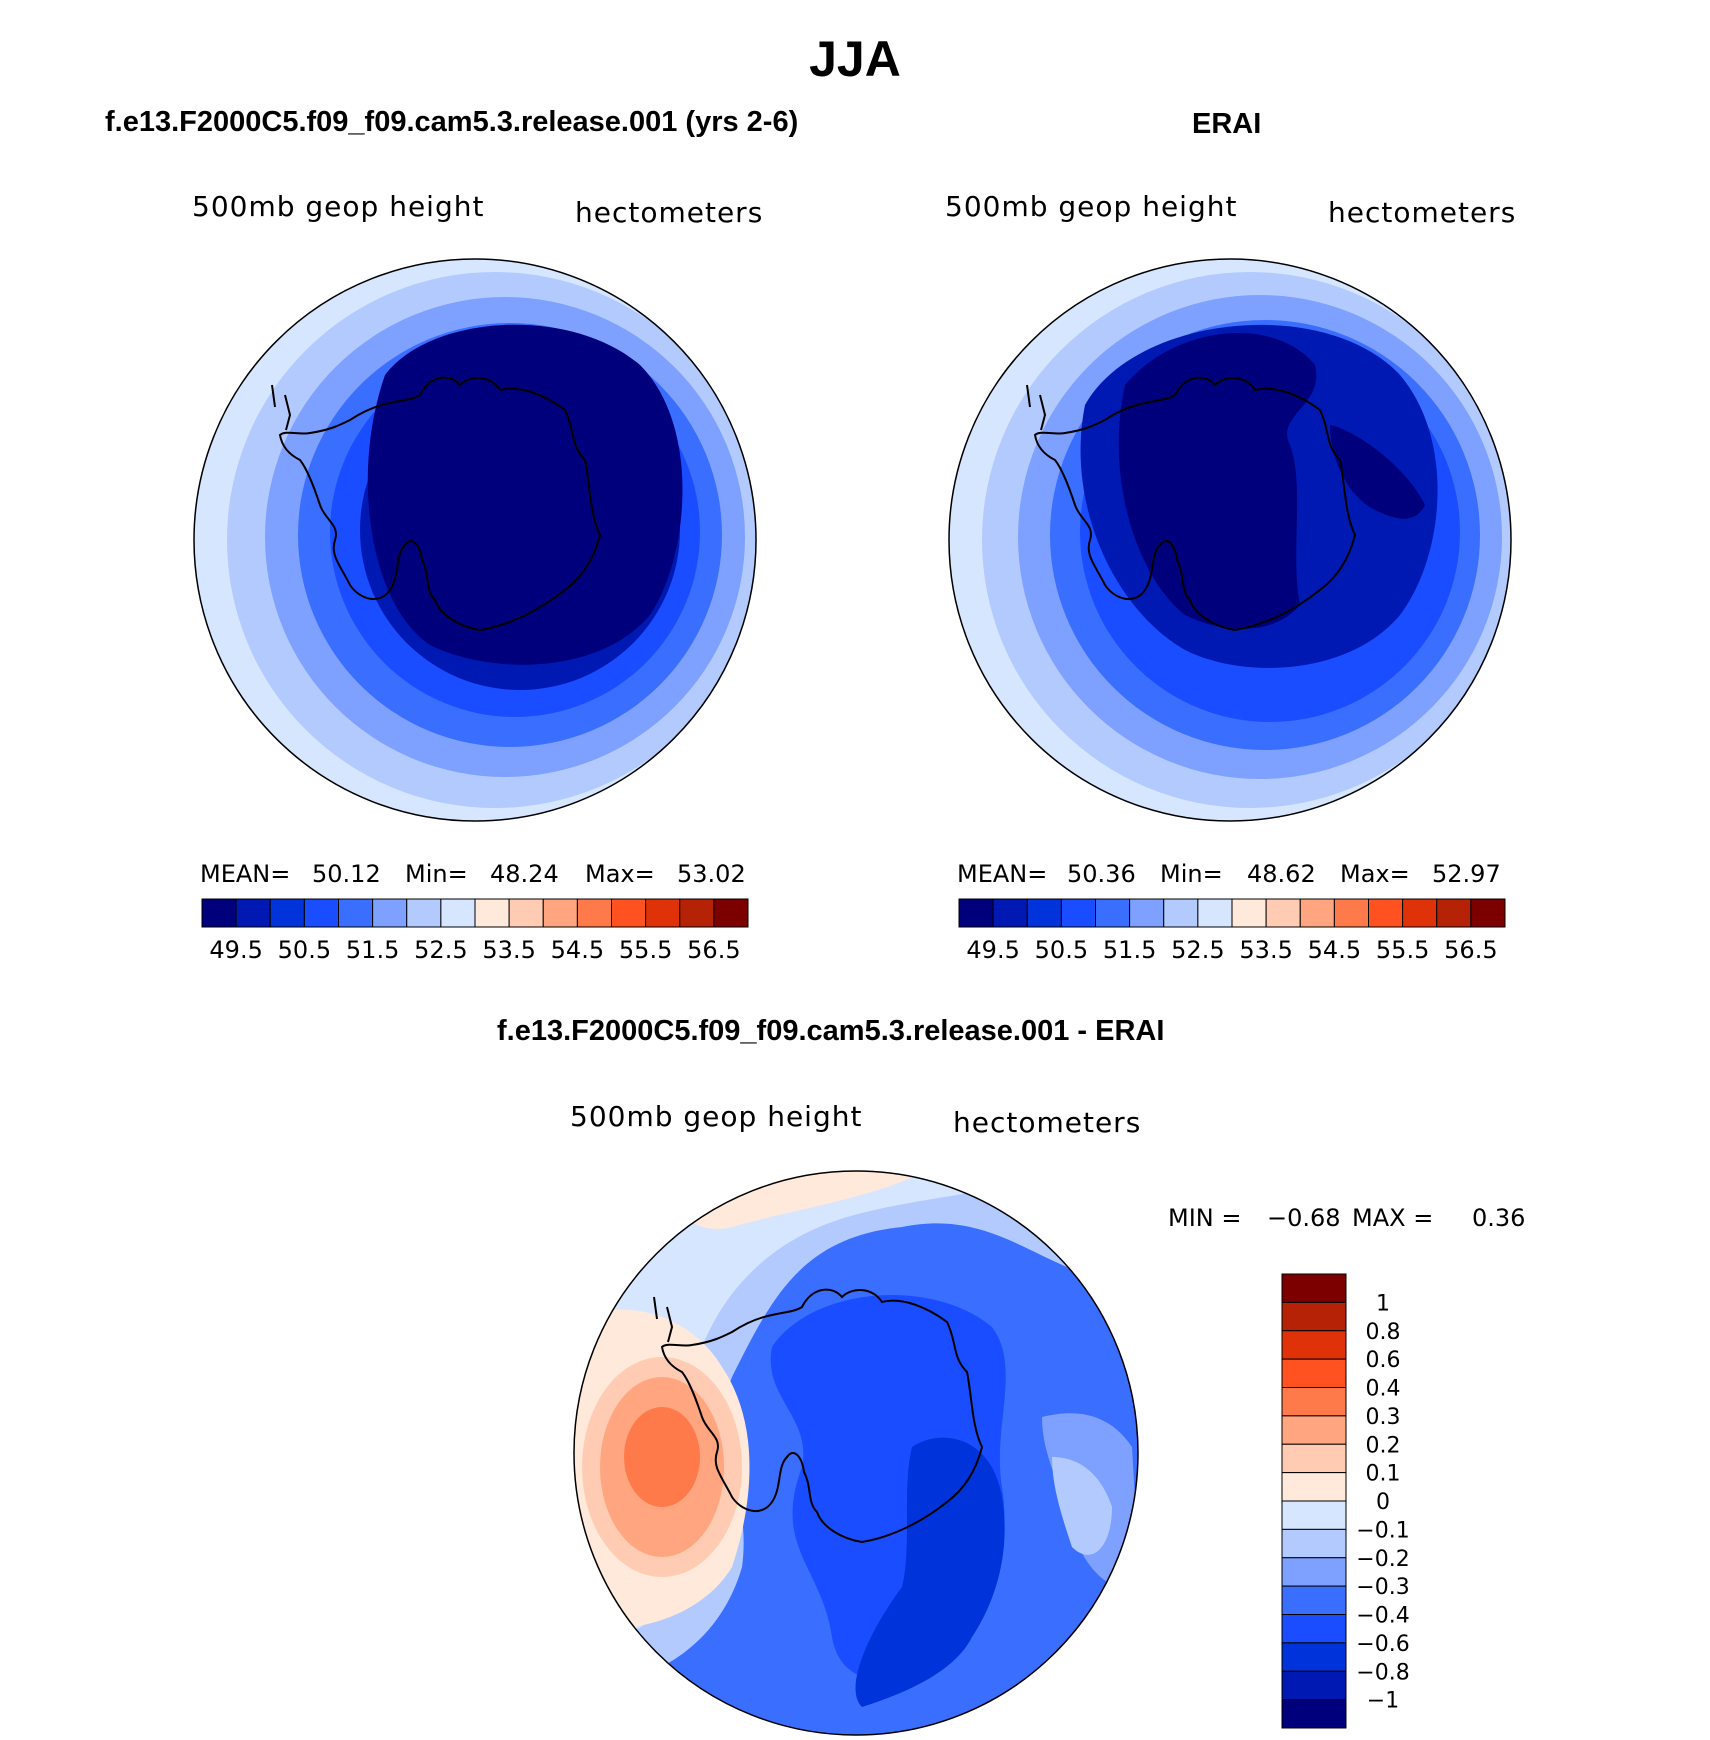 This screenshot has width=1710, height=1740. I want to click on colorbar-tick-label: 0.8, so click(1383, 1332).